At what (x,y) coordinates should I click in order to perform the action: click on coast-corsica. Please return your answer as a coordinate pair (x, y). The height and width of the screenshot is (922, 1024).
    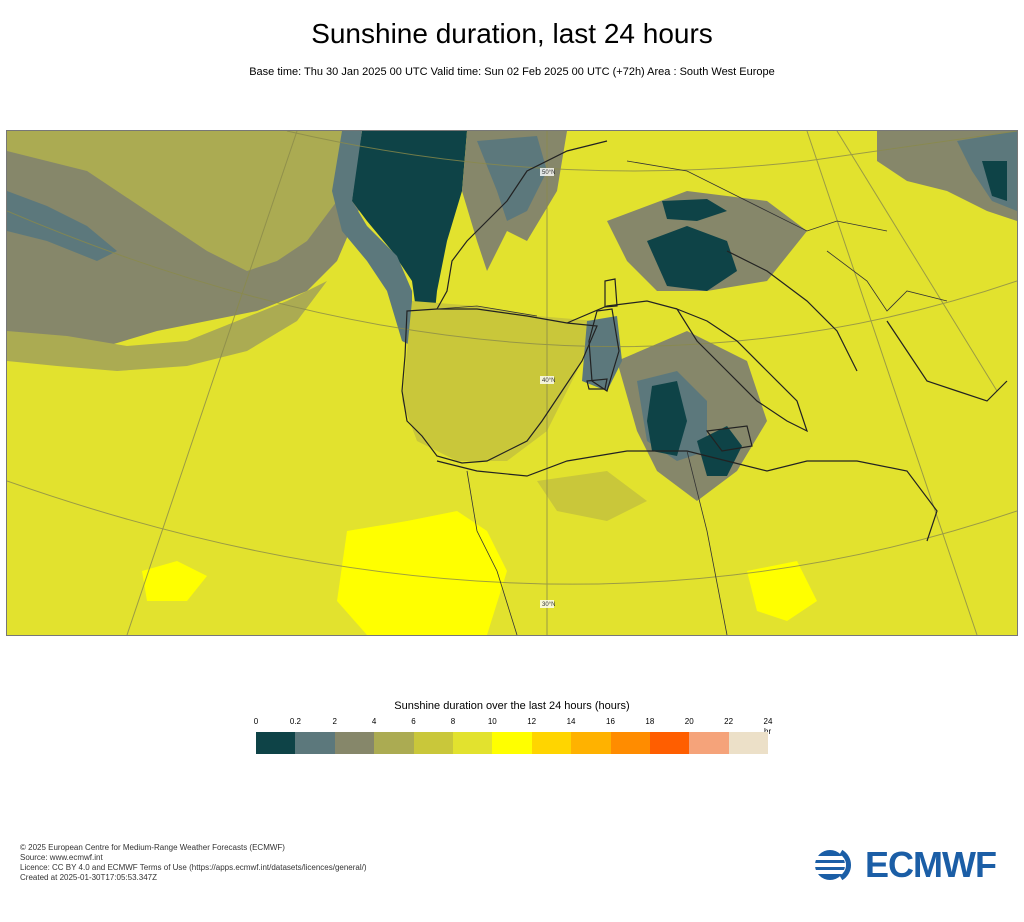
    Looking at the image, I should click on (611, 293).